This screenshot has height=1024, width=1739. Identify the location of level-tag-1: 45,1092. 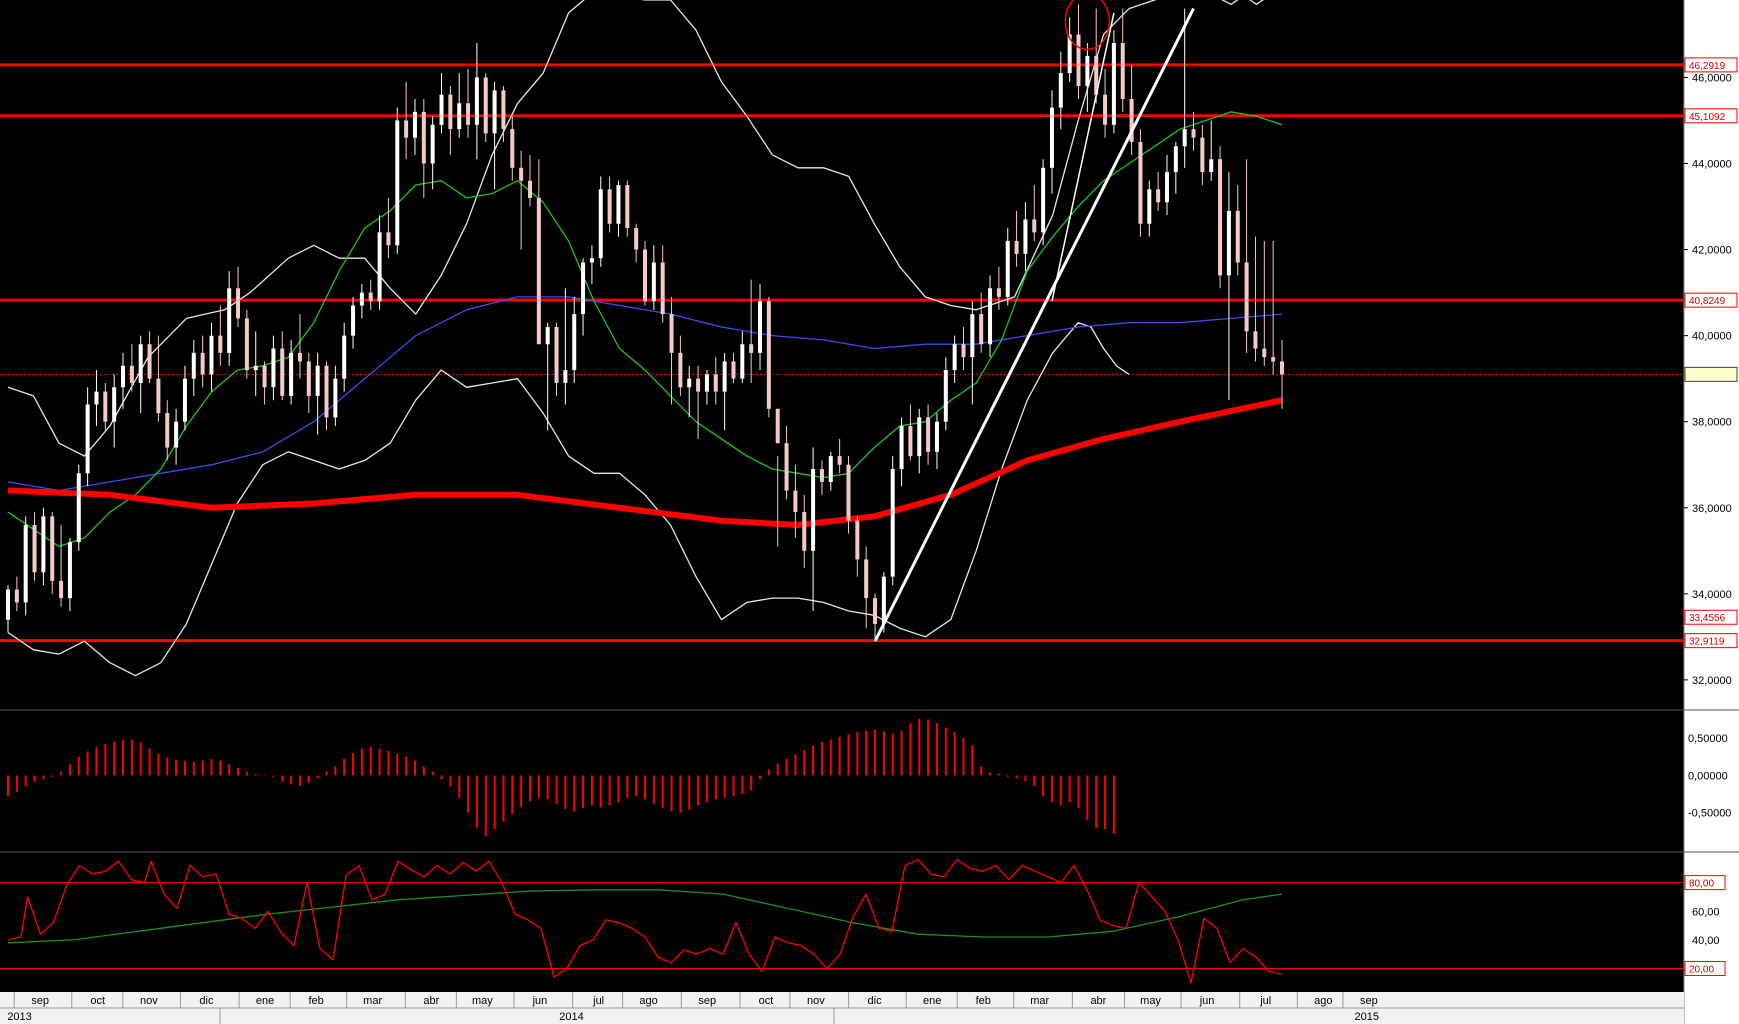
(1707, 117).